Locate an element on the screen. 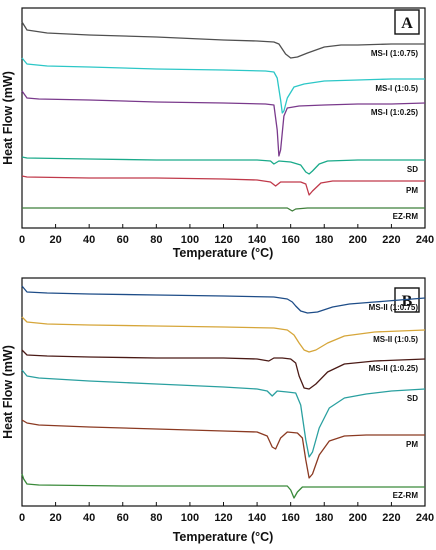 Image resolution: width=436 pixels, height=550 pixels. panel-b-x-axis-title: Temperature (°C) is located at coordinates (223, 537).